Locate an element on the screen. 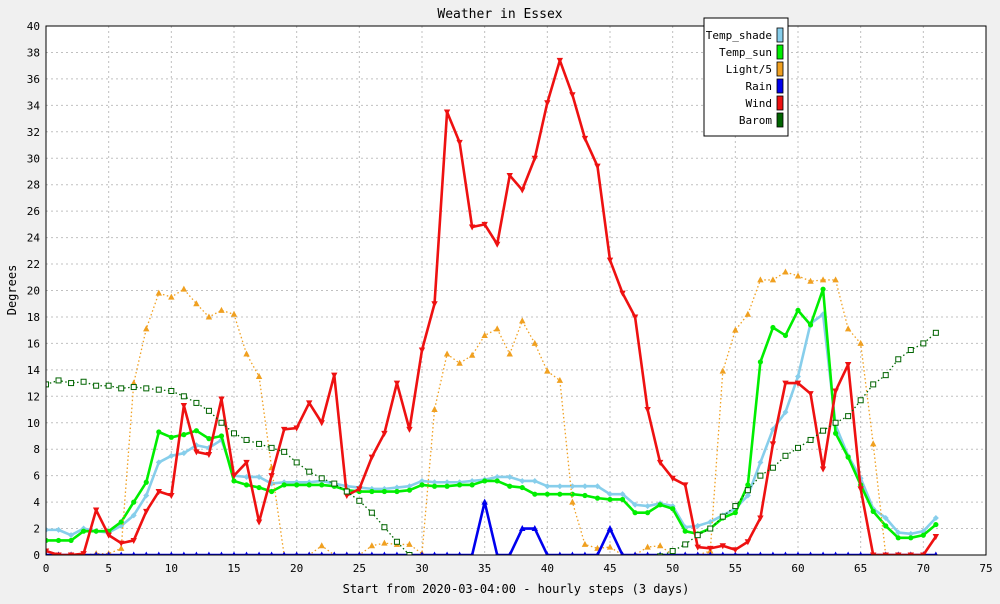 The width and height of the screenshot is (1000, 604). legend-swatch is located at coordinates (780, 52).